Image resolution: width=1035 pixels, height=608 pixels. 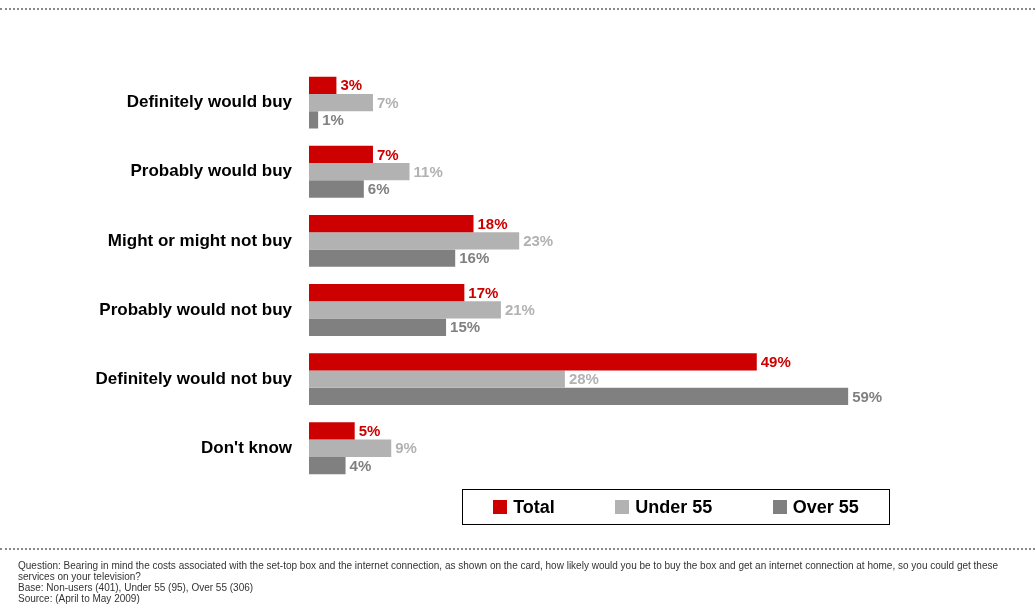 I want to click on y-tick-label: Definitely would buy, so click(x=209, y=102).